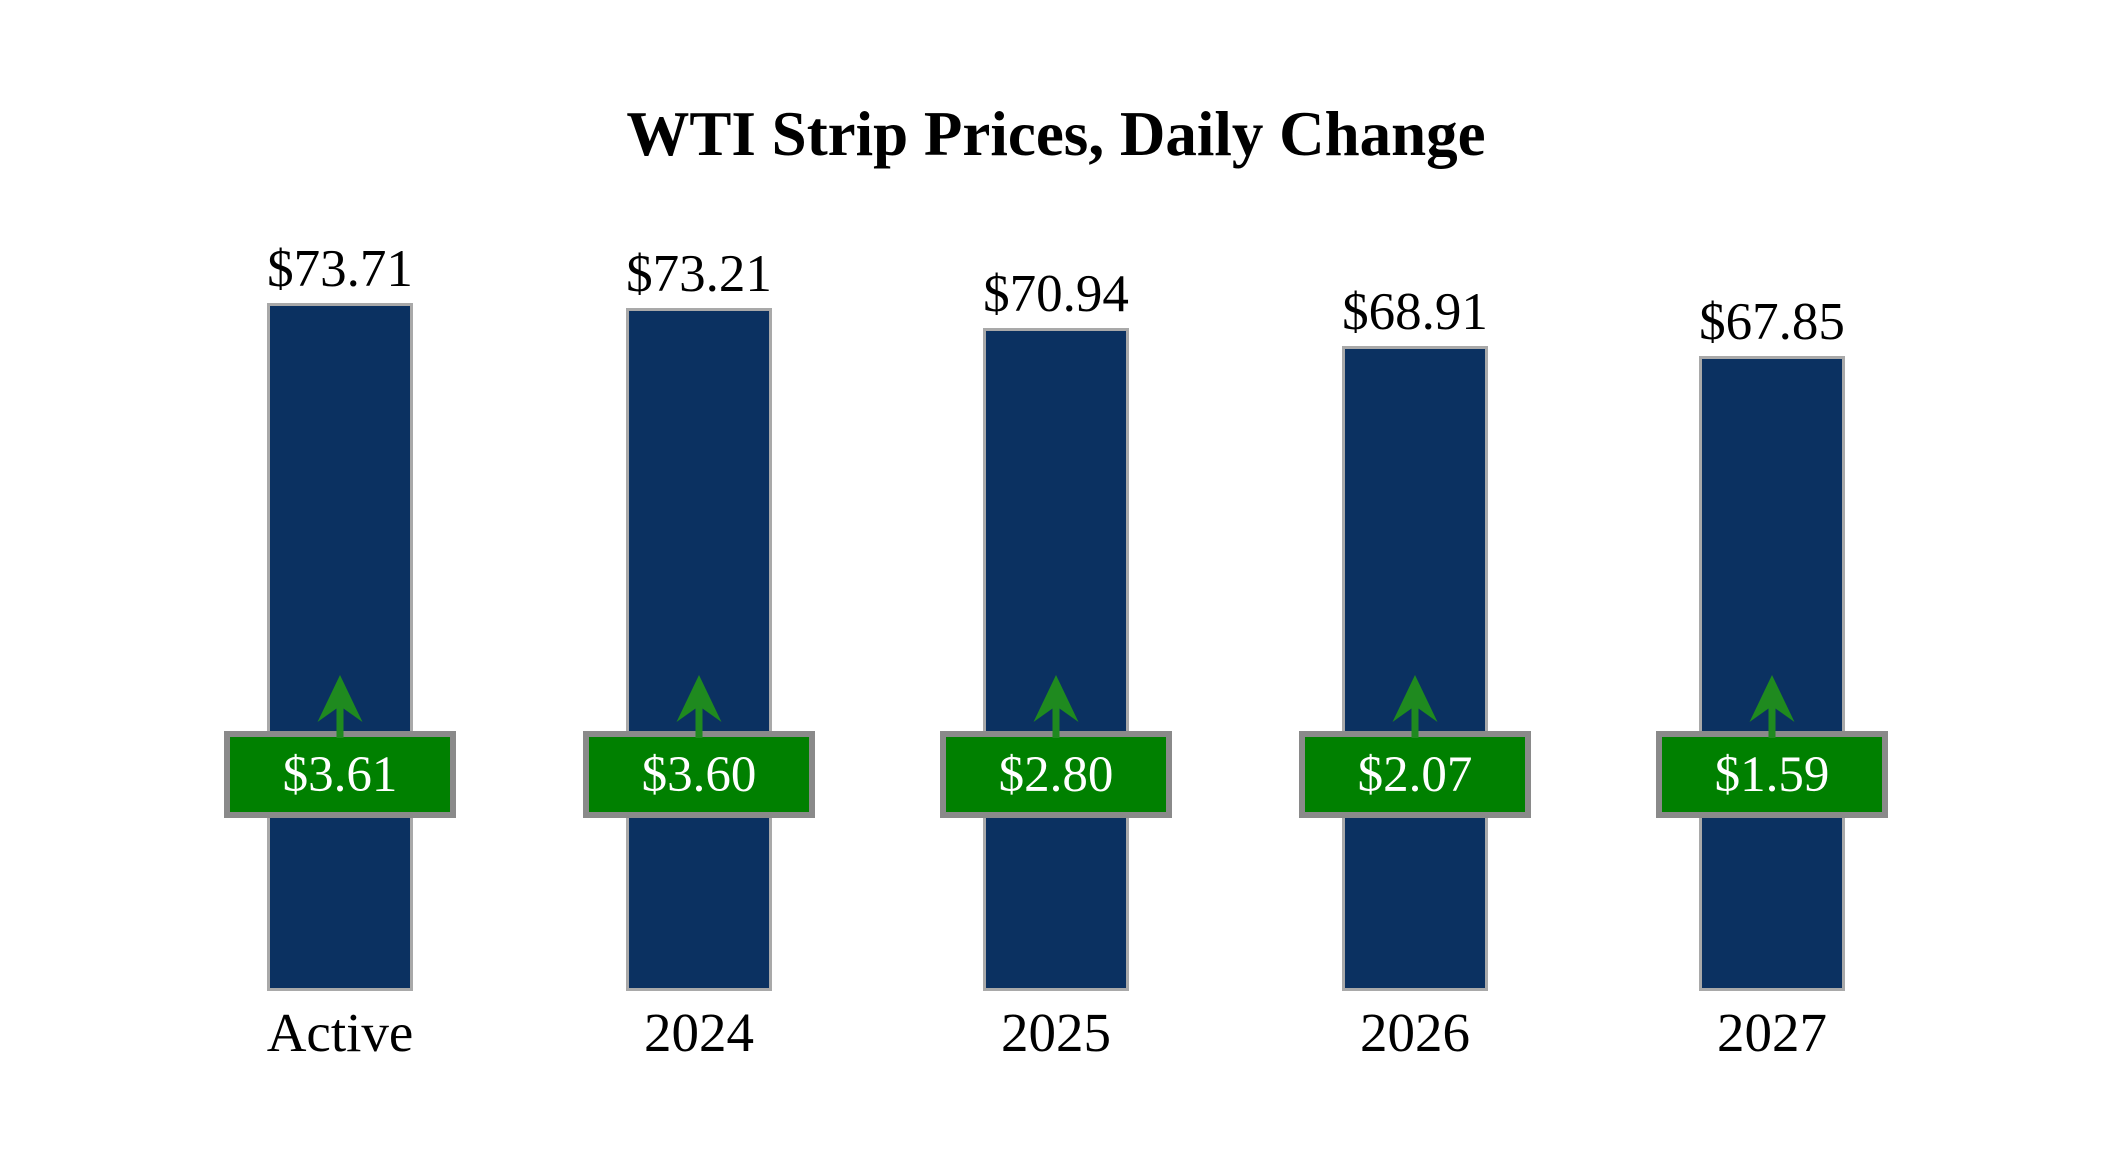 The height and width of the screenshot is (1152, 2112). I want to click on daily-change-value: $3.61, so click(340, 774).